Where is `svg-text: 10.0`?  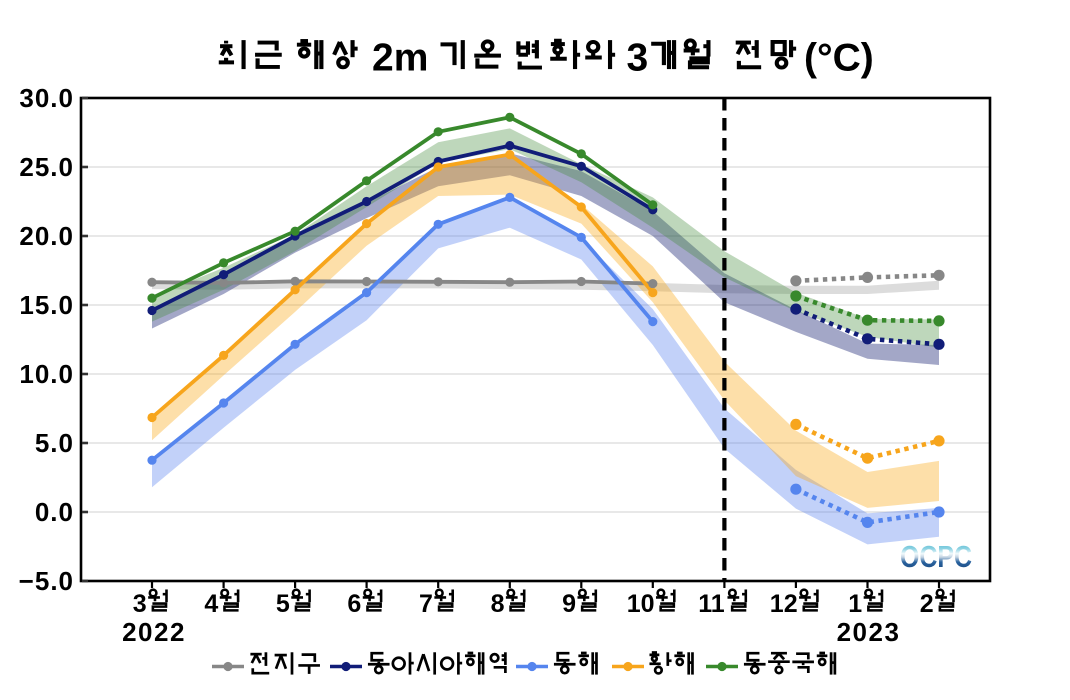 svg-text: 10.0 is located at coordinates (46, 374).